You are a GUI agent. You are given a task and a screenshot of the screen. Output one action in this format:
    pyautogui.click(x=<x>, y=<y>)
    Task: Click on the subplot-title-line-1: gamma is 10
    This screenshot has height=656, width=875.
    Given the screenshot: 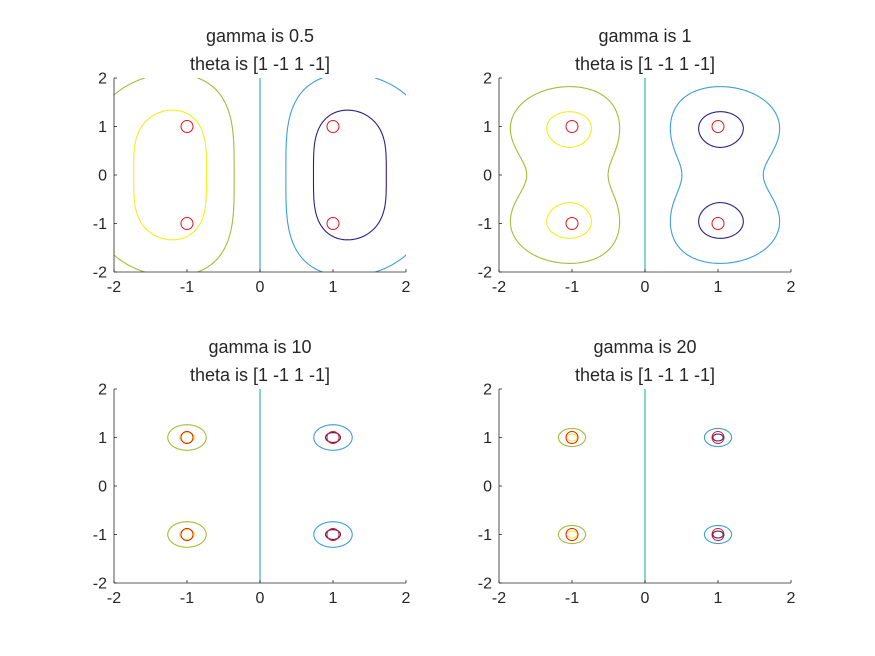 What is the action you would take?
    pyautogui.click(x=259, y=347)
    